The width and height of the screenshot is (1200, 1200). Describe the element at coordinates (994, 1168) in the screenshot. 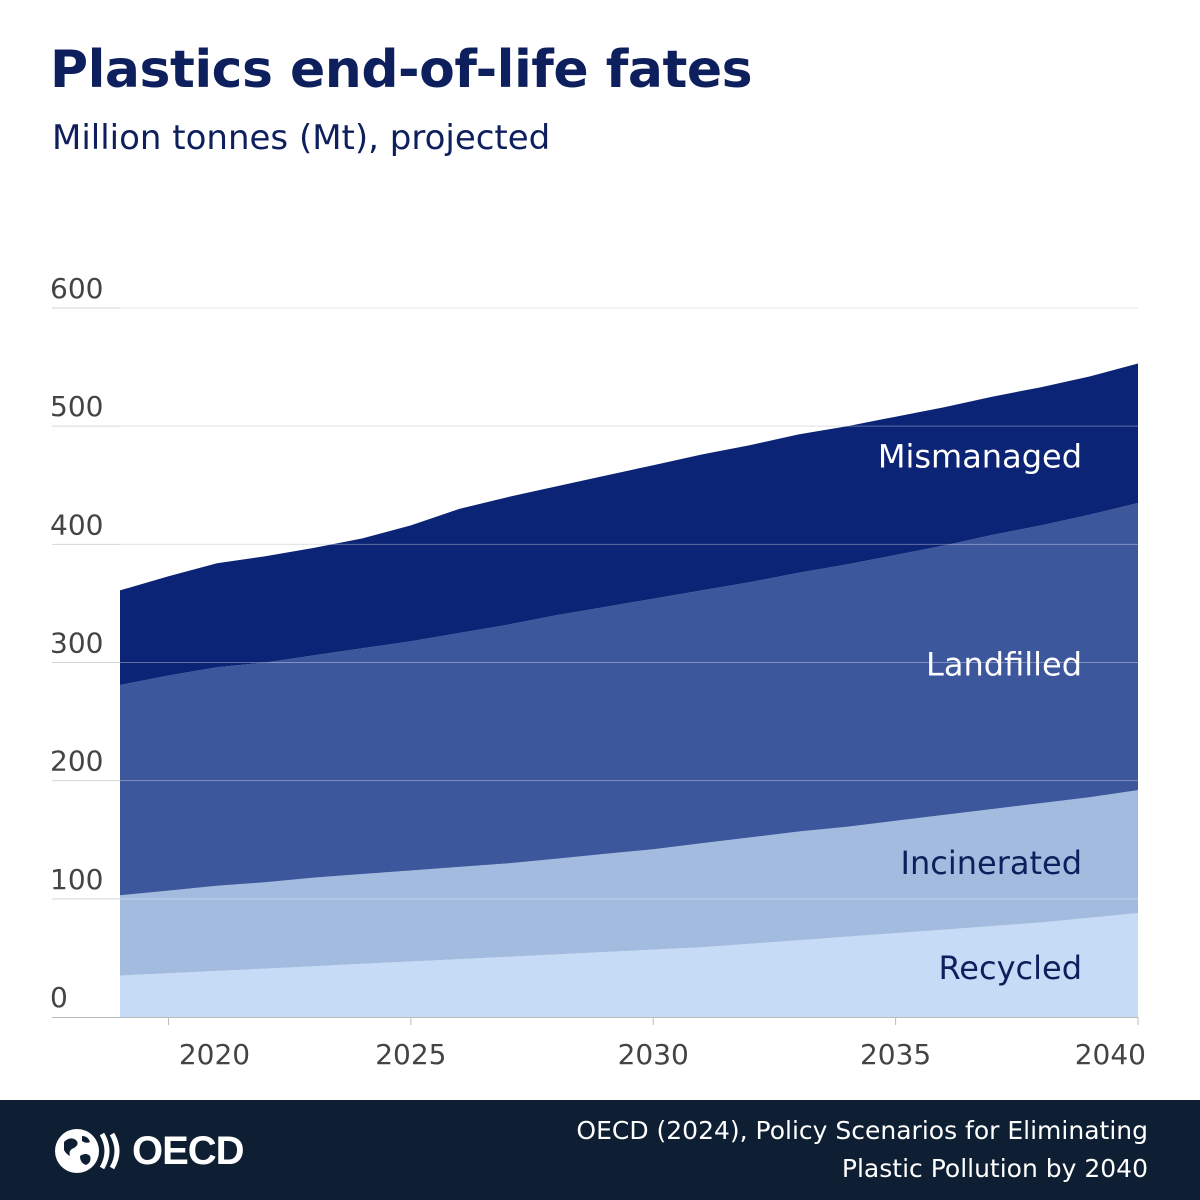

I see `source-line-2: Plastic Pollution by 2040` at that location.